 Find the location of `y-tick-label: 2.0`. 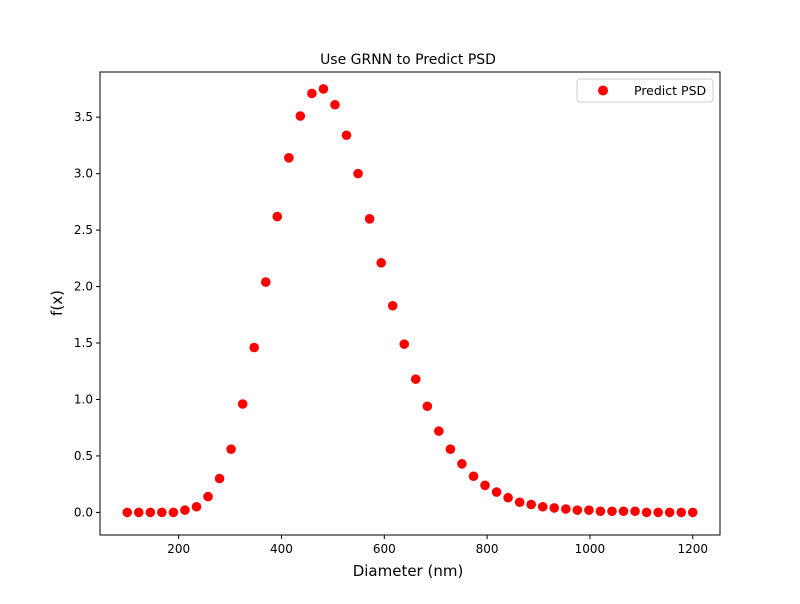

y-tick-label: 2.0 is located at coordinates (83, 287).